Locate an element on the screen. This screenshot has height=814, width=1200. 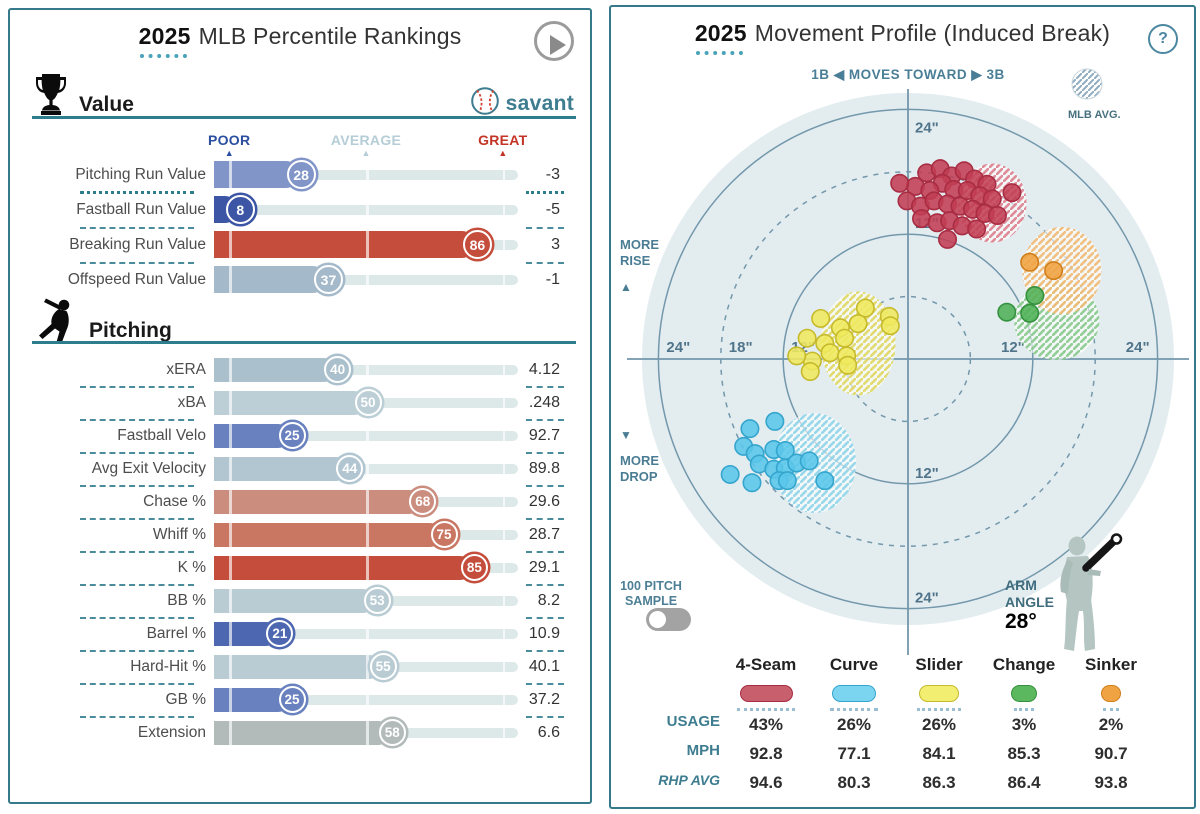
stat-label: BB % is located at coordinates (186, 600).